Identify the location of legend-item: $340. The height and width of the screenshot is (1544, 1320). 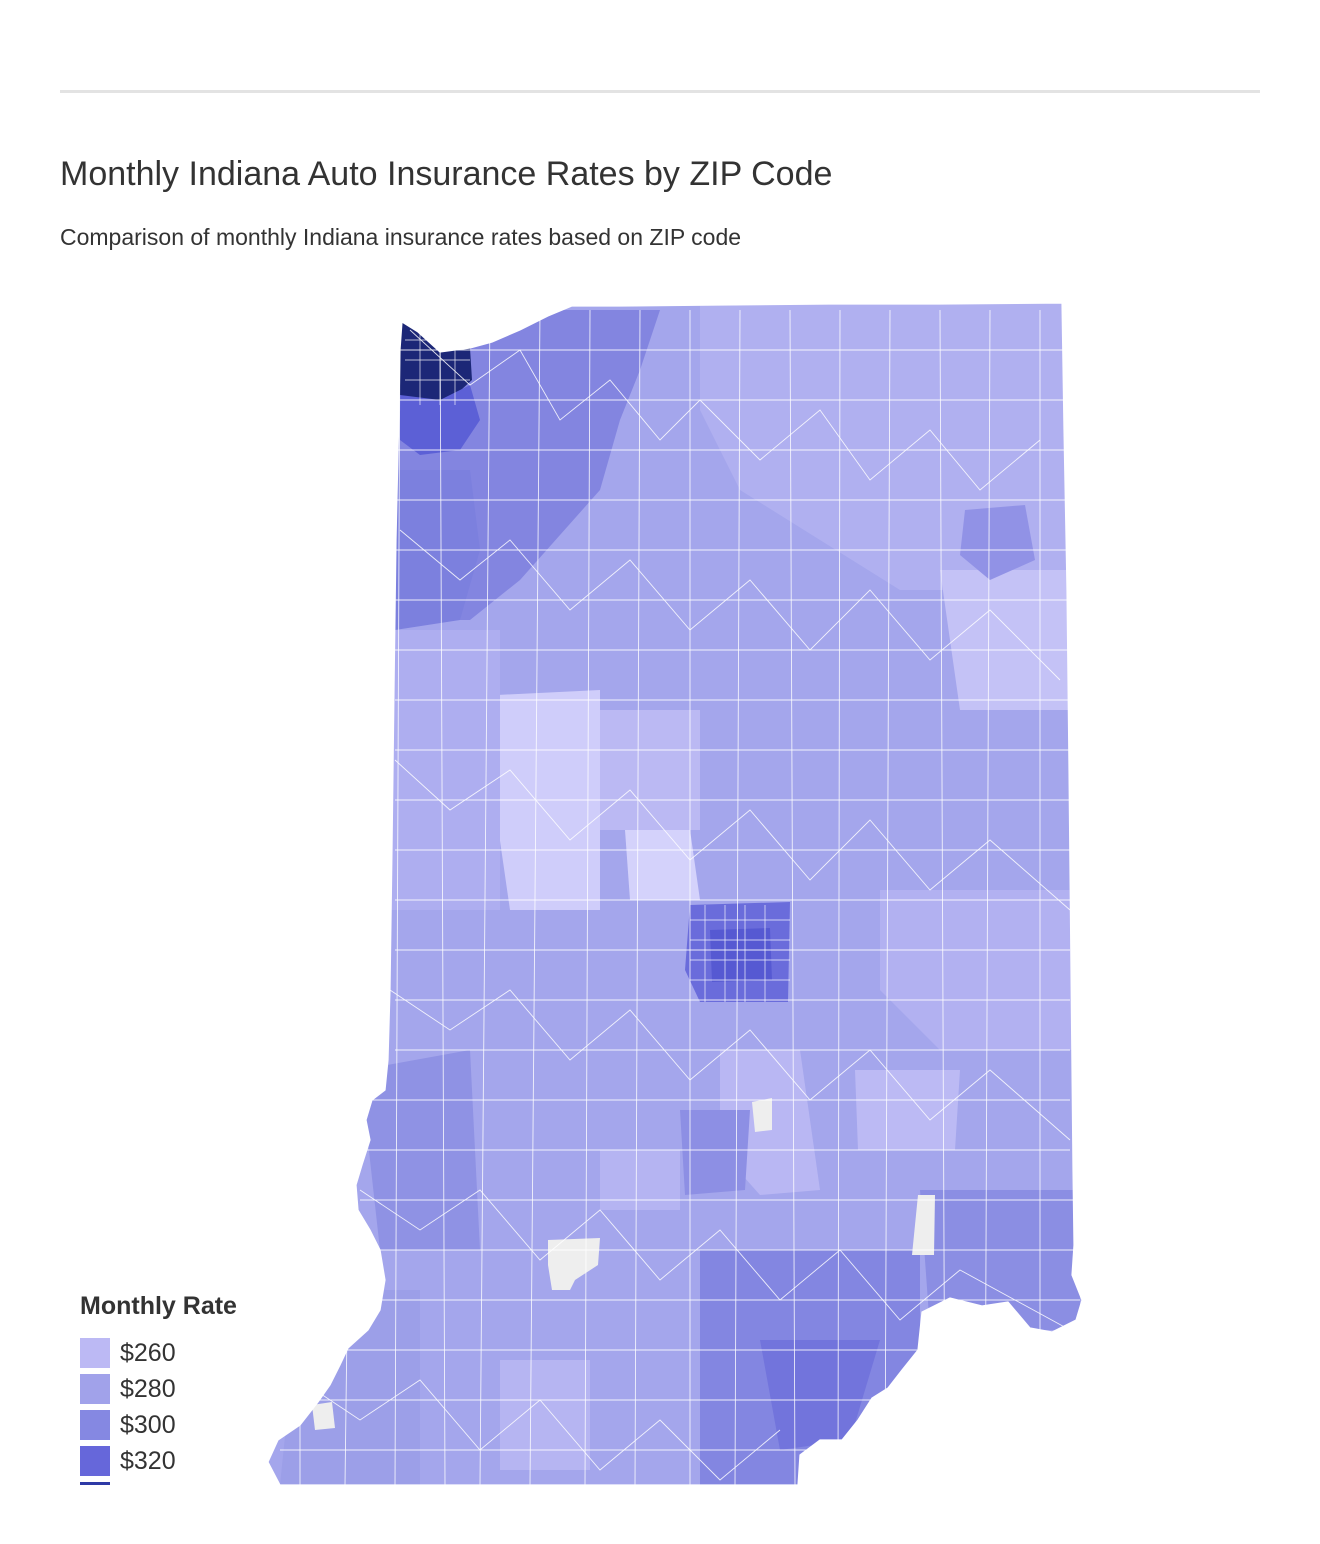
(200, 1482).